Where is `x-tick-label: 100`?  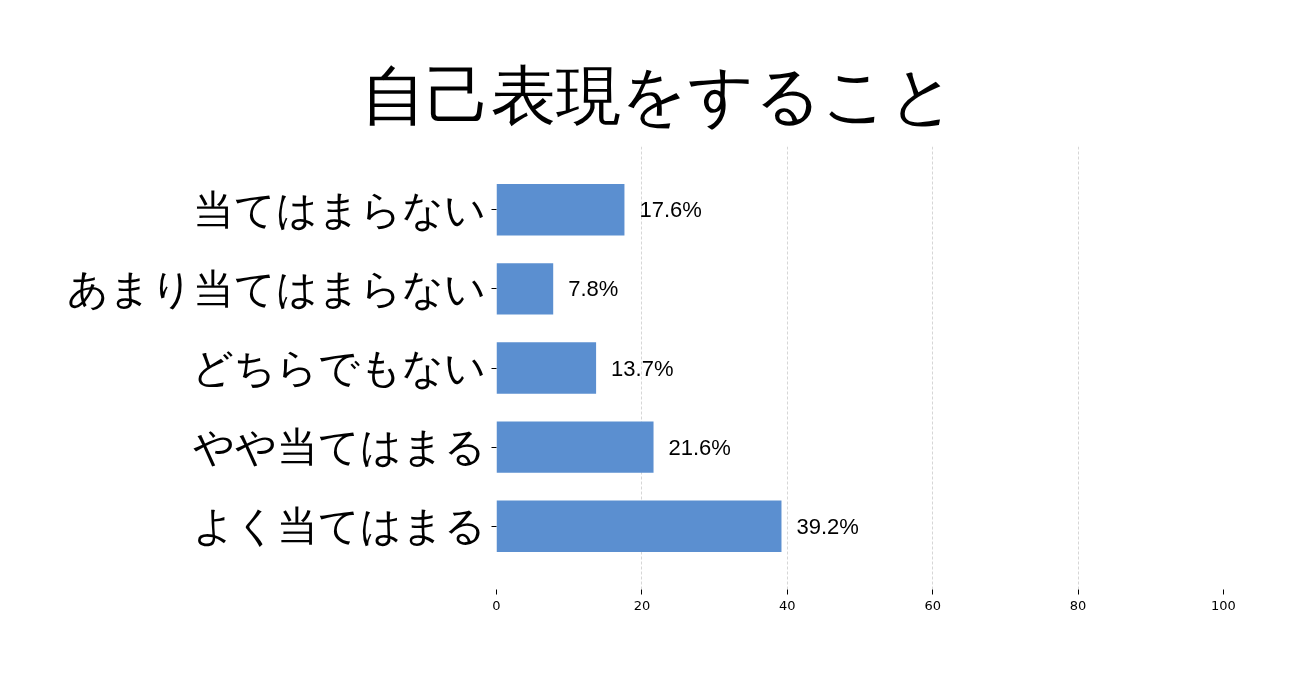 x-tick-label: 100 is located at coordinates (1223, 605).